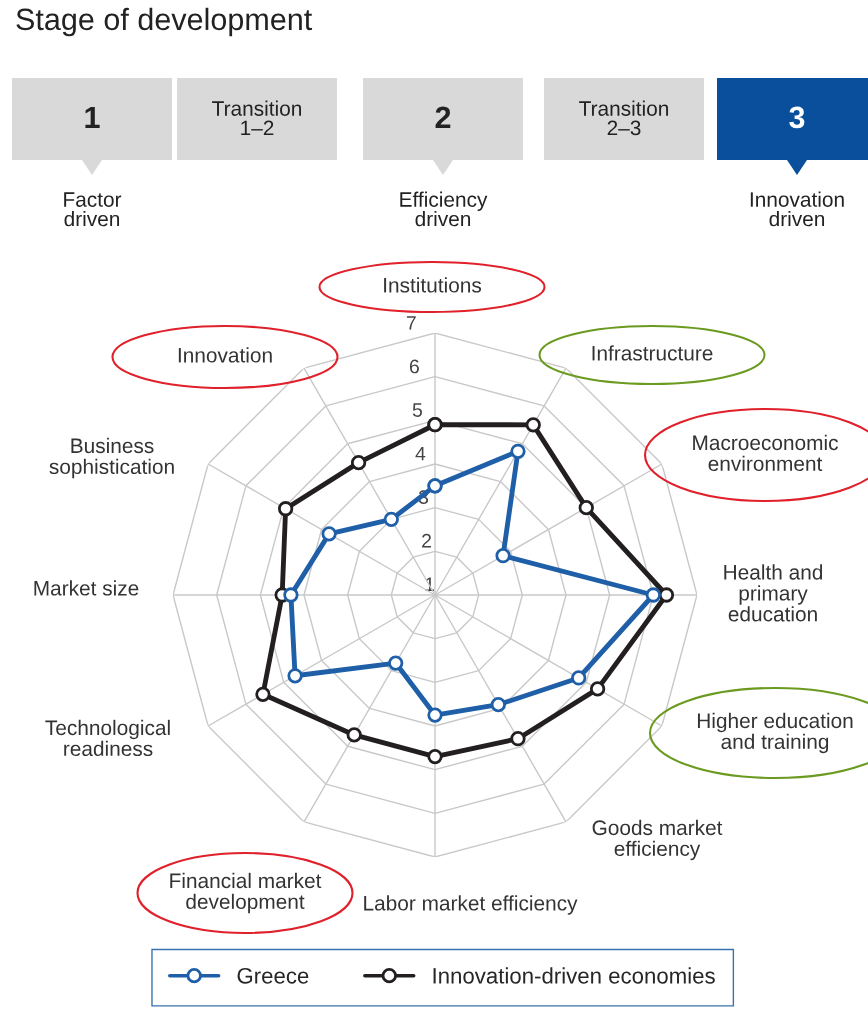 The image size is (868, 1020). What do you see at coordinates (471, 905) in the screenshot?
I see `spoke-label: Labor market efficiency` at bounding box center [471, 905].